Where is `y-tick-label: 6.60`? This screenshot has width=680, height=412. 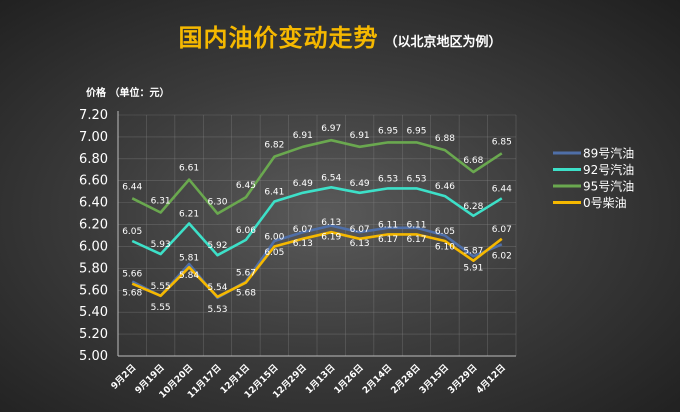 y-tick-label: 6.60 is located at coordinates (93, 181).